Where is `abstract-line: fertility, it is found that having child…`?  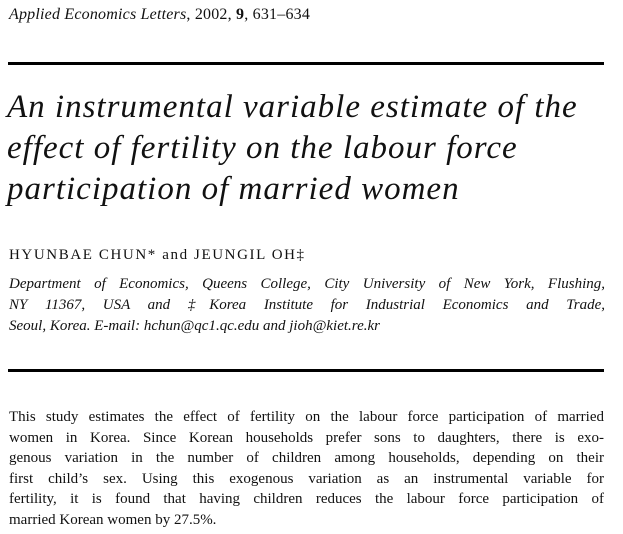
abstract-line: fertility, it is found that having child… is located at coordinates (306, 499).